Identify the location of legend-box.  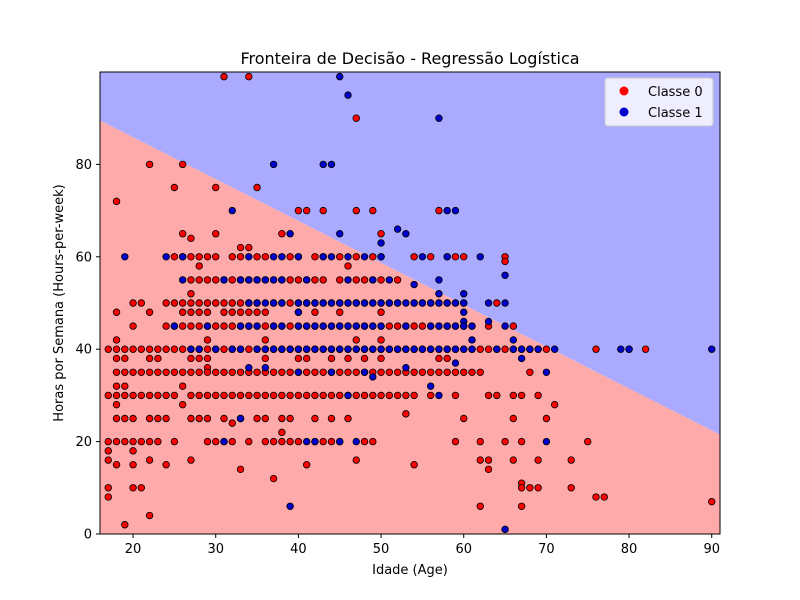
(659, 102).